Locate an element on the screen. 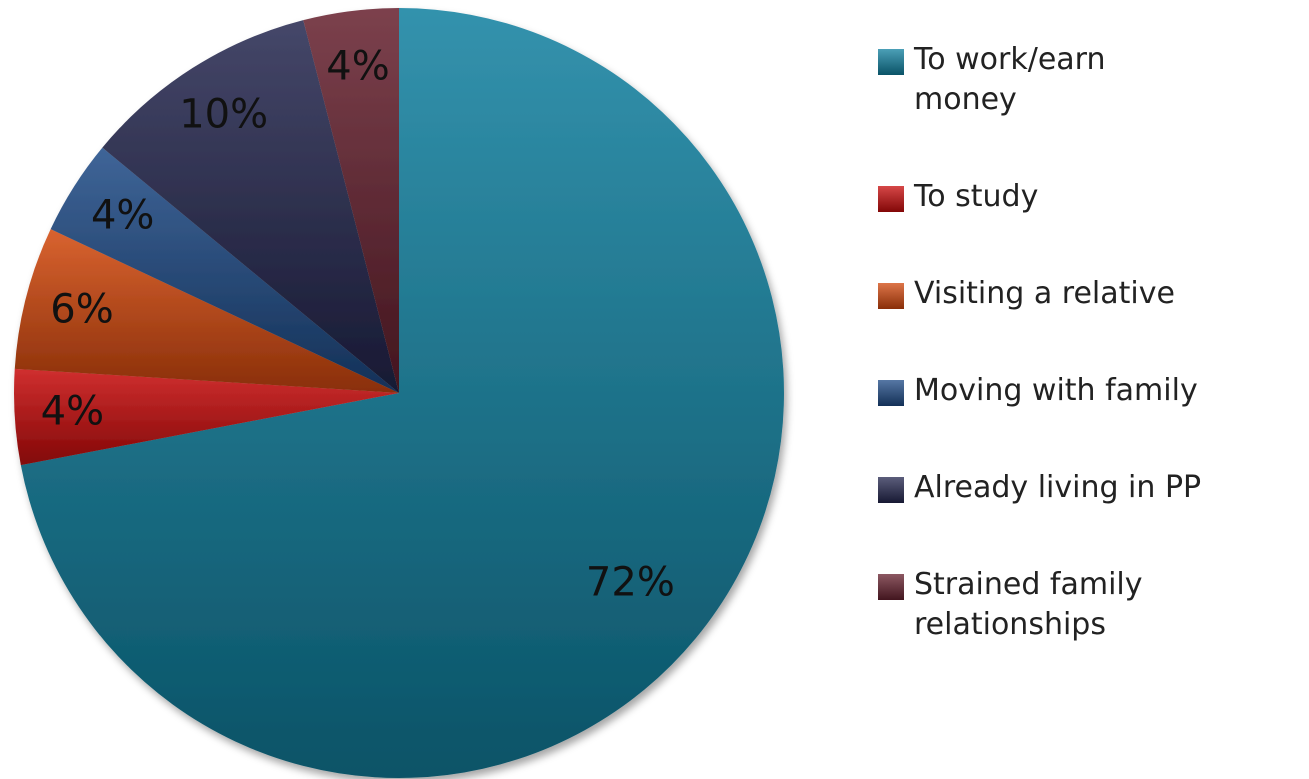 The height and width of the screenshot is (779, 1309). data-label: 10% is located at coordinates (223, 115).